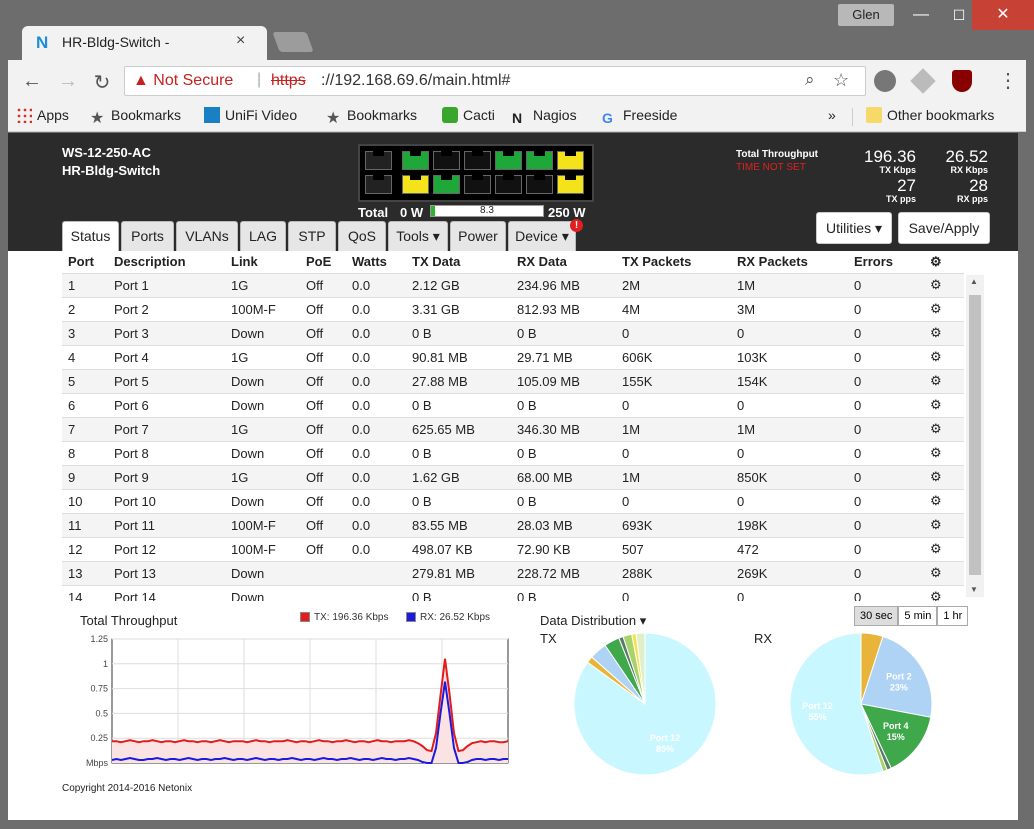 This screenshot has width=1034, height=829. Describe the element at coordinates (478, 236) in the screenshot. I see `tab-power: Power` at that location.